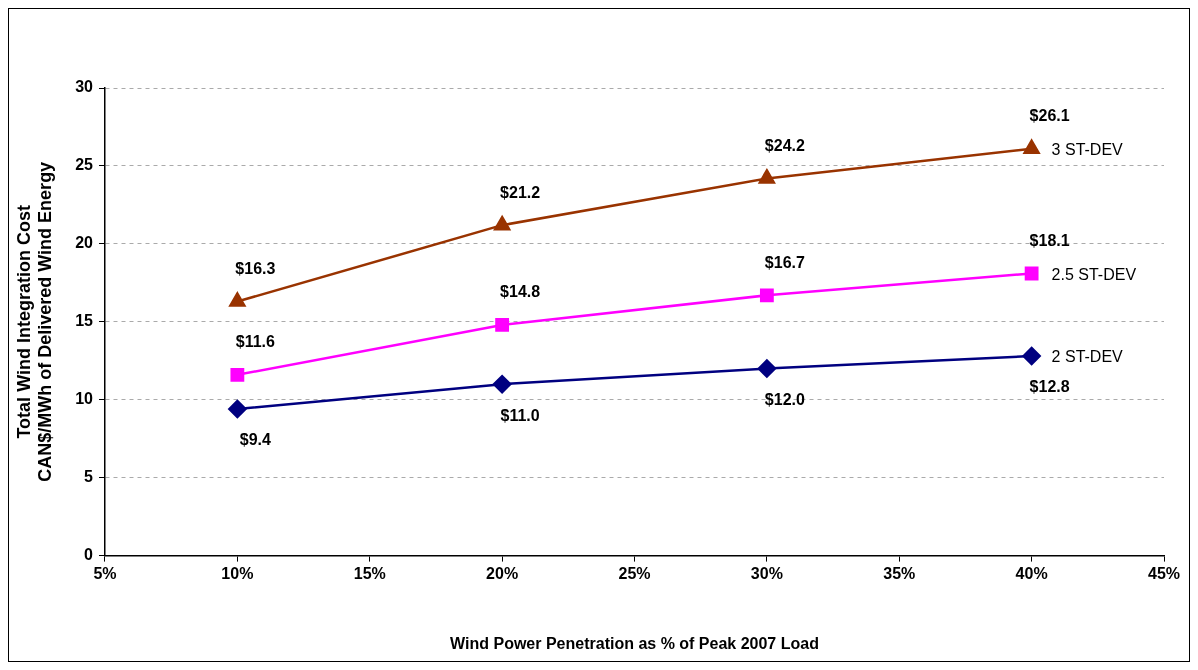 This screenshot has width=1198, height=670. What do you see at coordinates (1031, 573) in the screenshot?
I see `x-tick-label: 40%` at bounding box center [1031, 573].